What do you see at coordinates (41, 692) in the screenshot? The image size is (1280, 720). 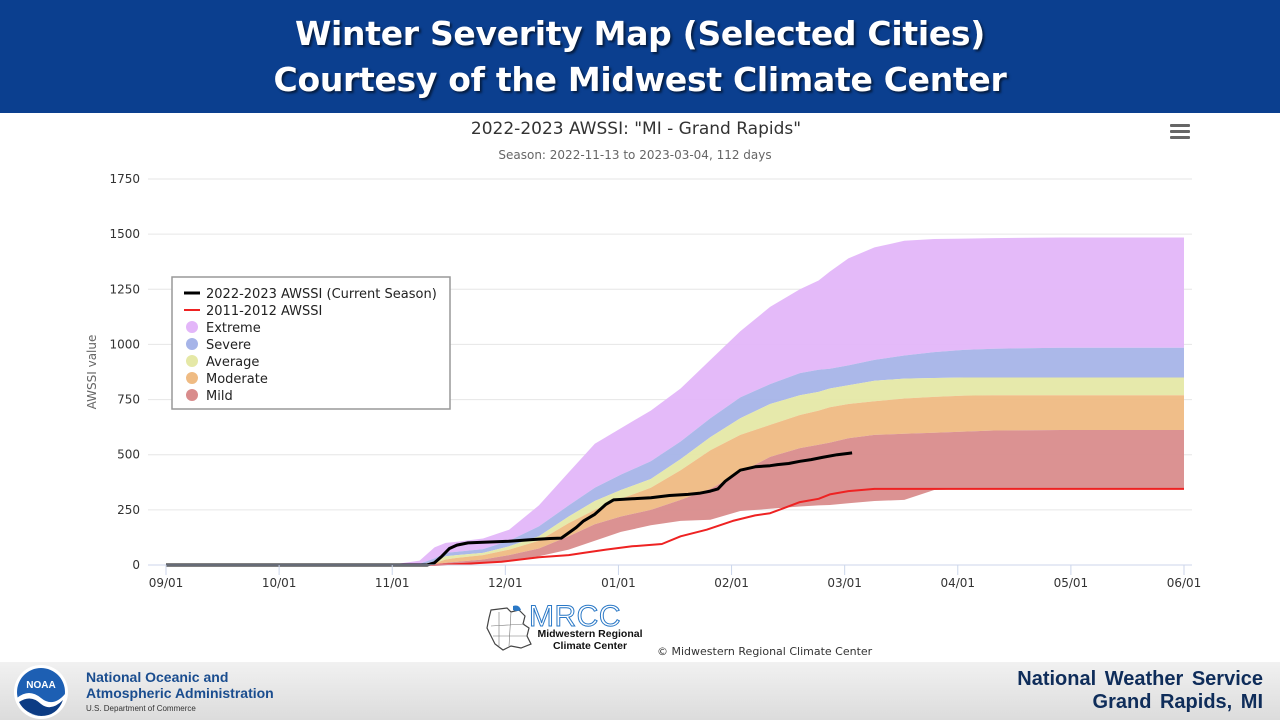 I see `noaa-logo-icon: NOAA` at bounding box center [41, 692].